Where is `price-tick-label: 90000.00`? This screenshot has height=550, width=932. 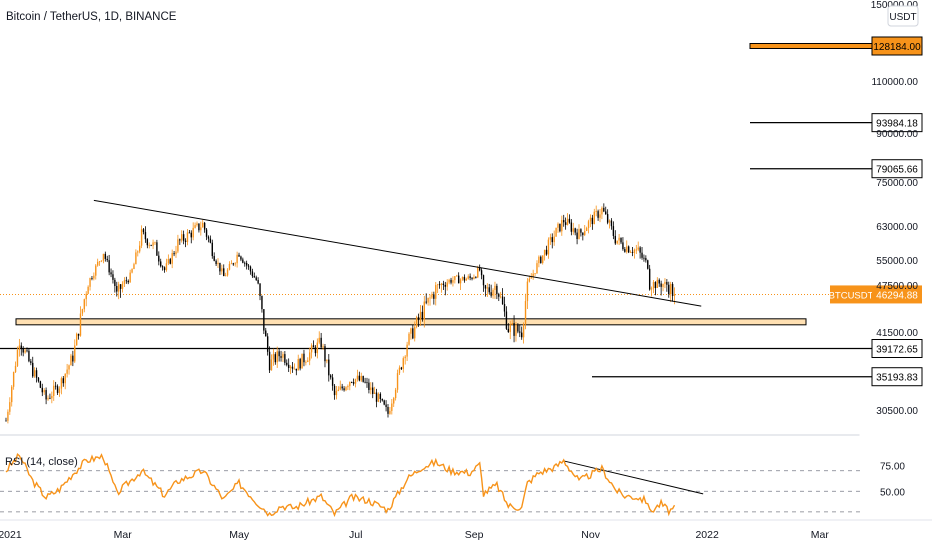 price-tick-label: 90000.00 is located at coordinates (897, 134).